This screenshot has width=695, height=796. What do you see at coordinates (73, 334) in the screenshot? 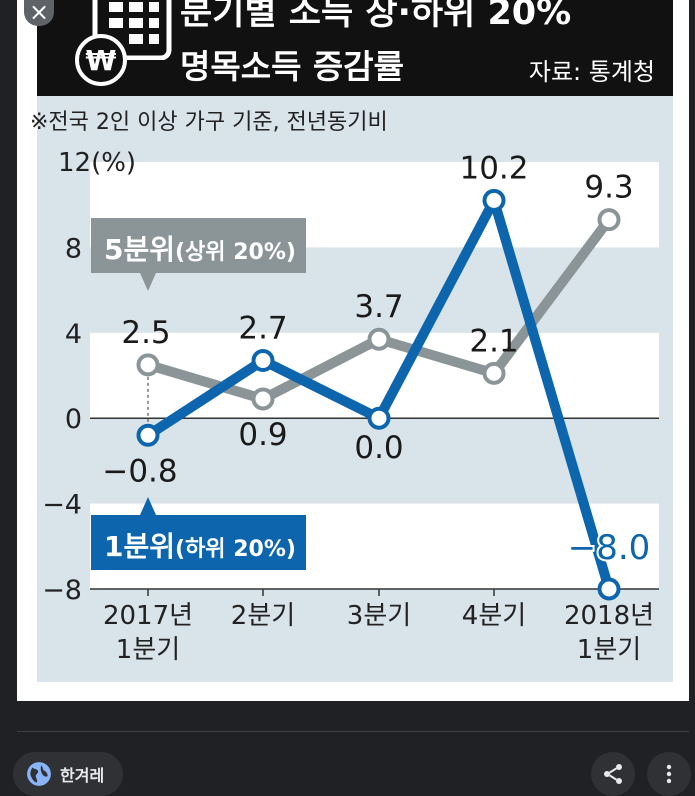
I see `y-tick-label: 4` at bounding box center [73, 334].